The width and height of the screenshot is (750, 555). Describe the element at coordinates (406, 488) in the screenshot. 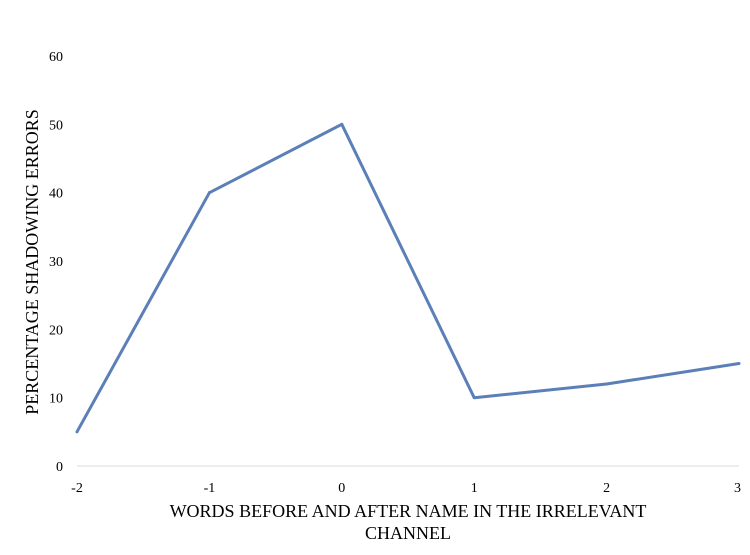

I see `x-axis-ticks: -2 -1 0 1 2 3` at that location.